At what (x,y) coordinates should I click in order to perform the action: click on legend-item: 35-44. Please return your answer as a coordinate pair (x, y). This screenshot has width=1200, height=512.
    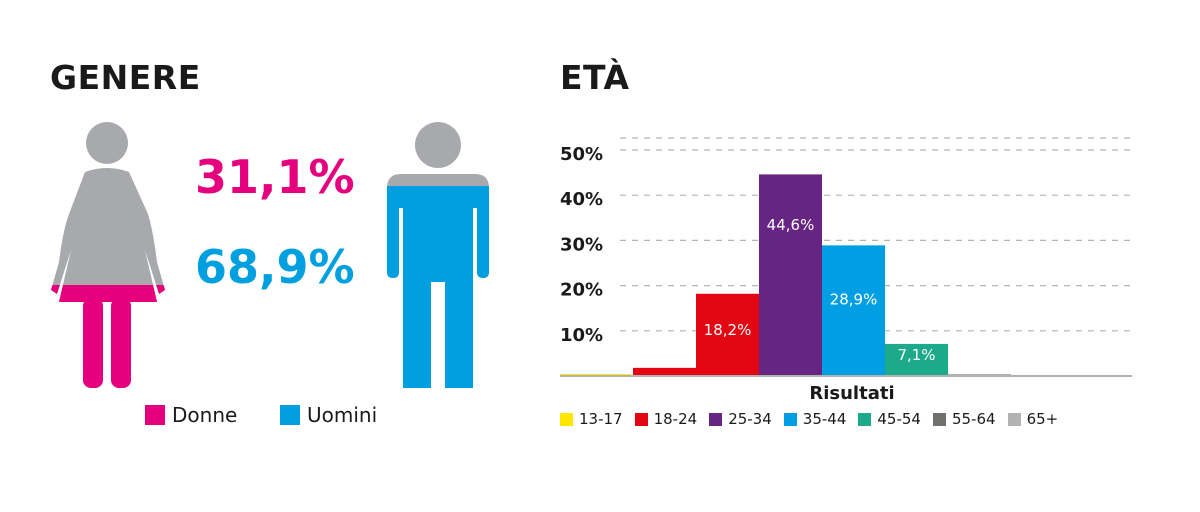
    Looking at the image, I should click on (815, 419).